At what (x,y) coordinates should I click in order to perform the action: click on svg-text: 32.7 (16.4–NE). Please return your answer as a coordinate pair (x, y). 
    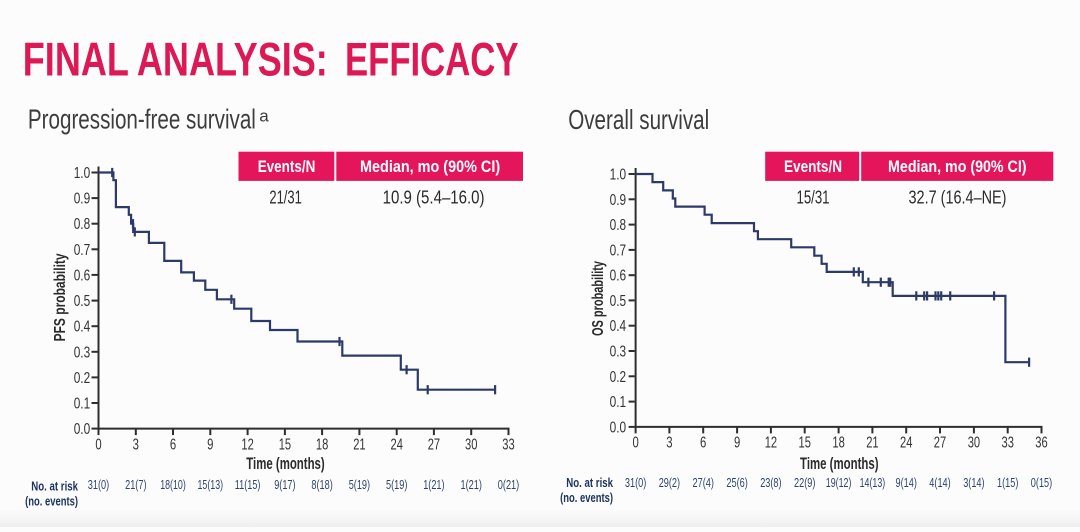
    Looking at the image, I should click on (958, 196).